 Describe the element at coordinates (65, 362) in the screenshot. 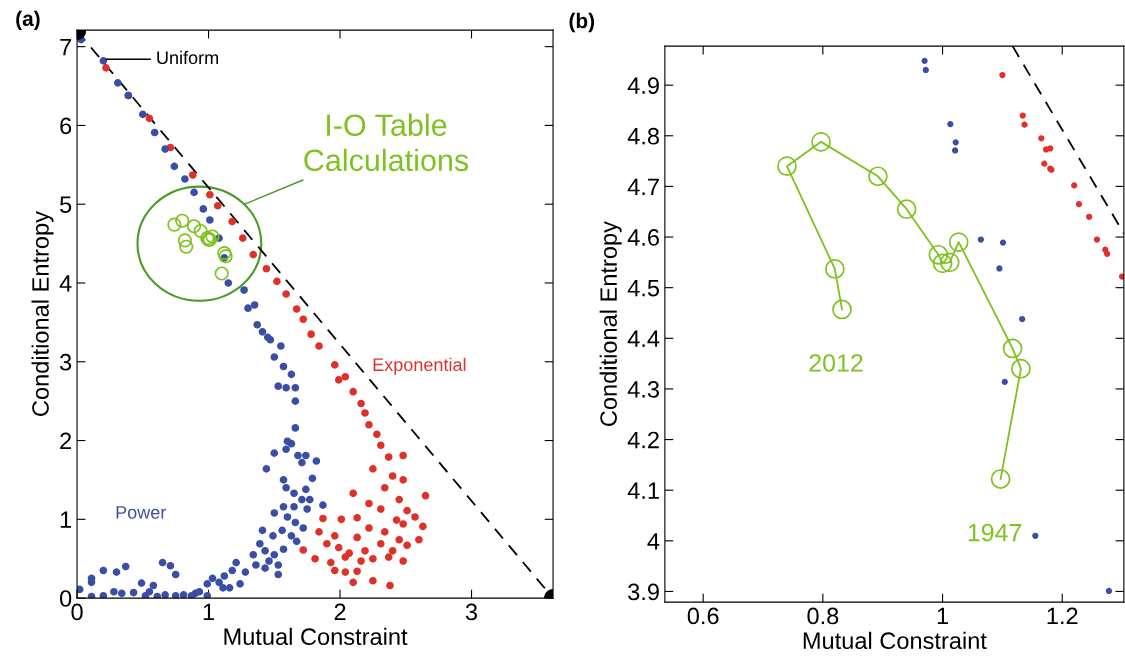

I see `y-tick-label: 3` at that location.